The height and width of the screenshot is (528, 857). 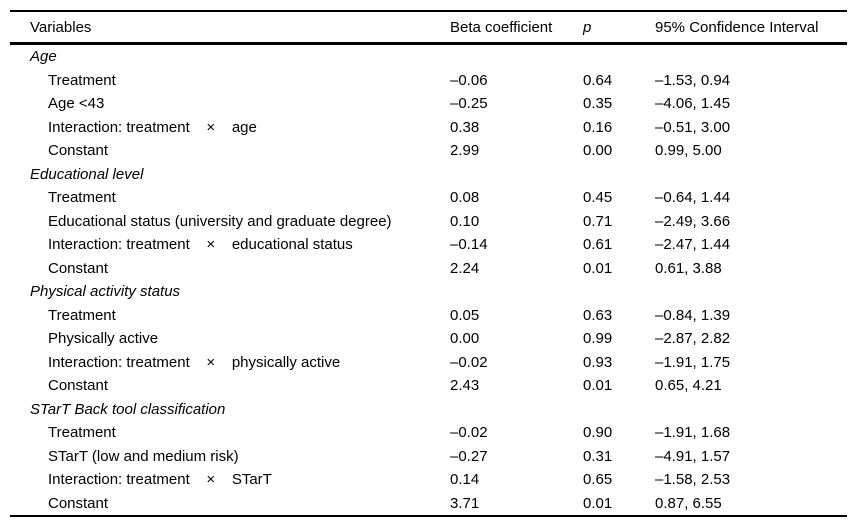 What do you see at coordinates (105, 292) in the screenshot?
I see `section-title: Physical activity status` at bounding box center [105, 292].